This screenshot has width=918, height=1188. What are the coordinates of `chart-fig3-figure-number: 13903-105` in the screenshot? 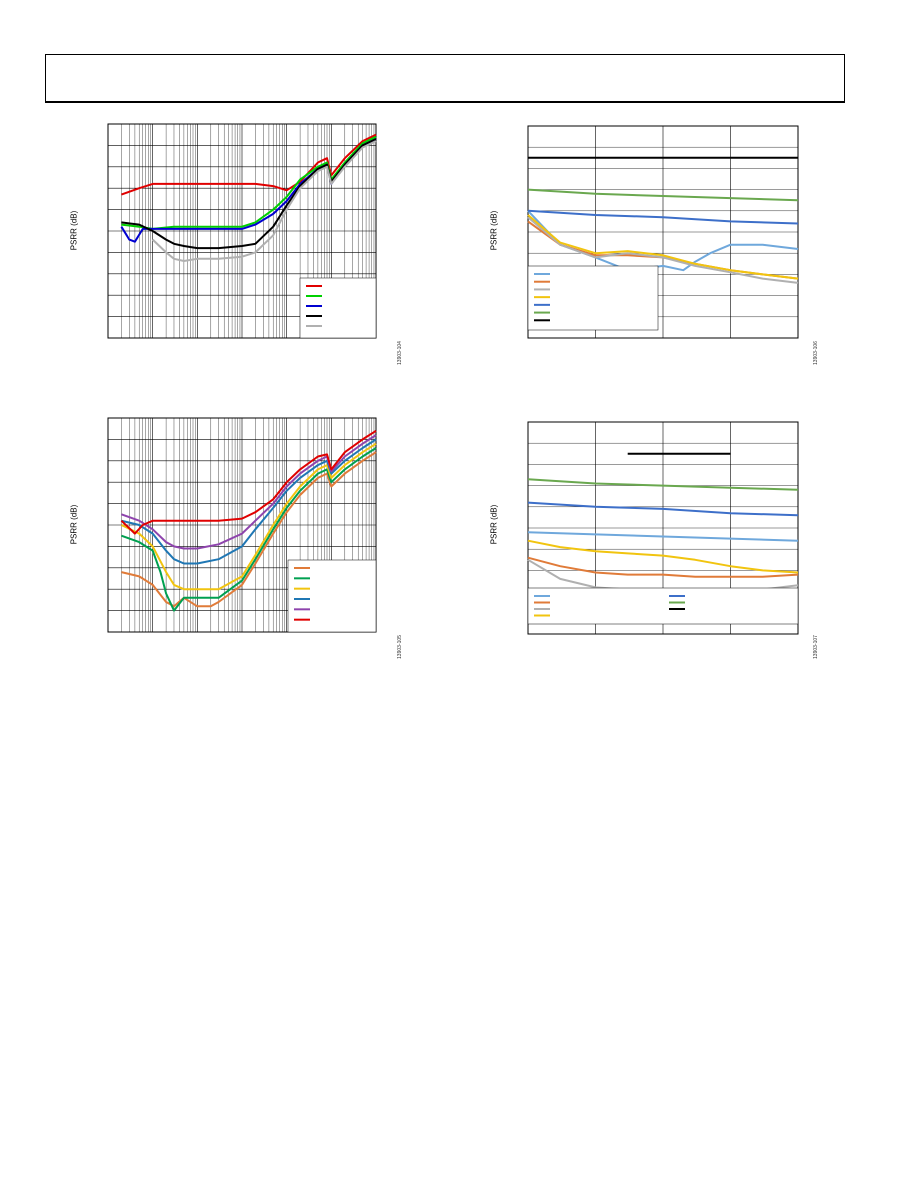 It's located at (400, 647).